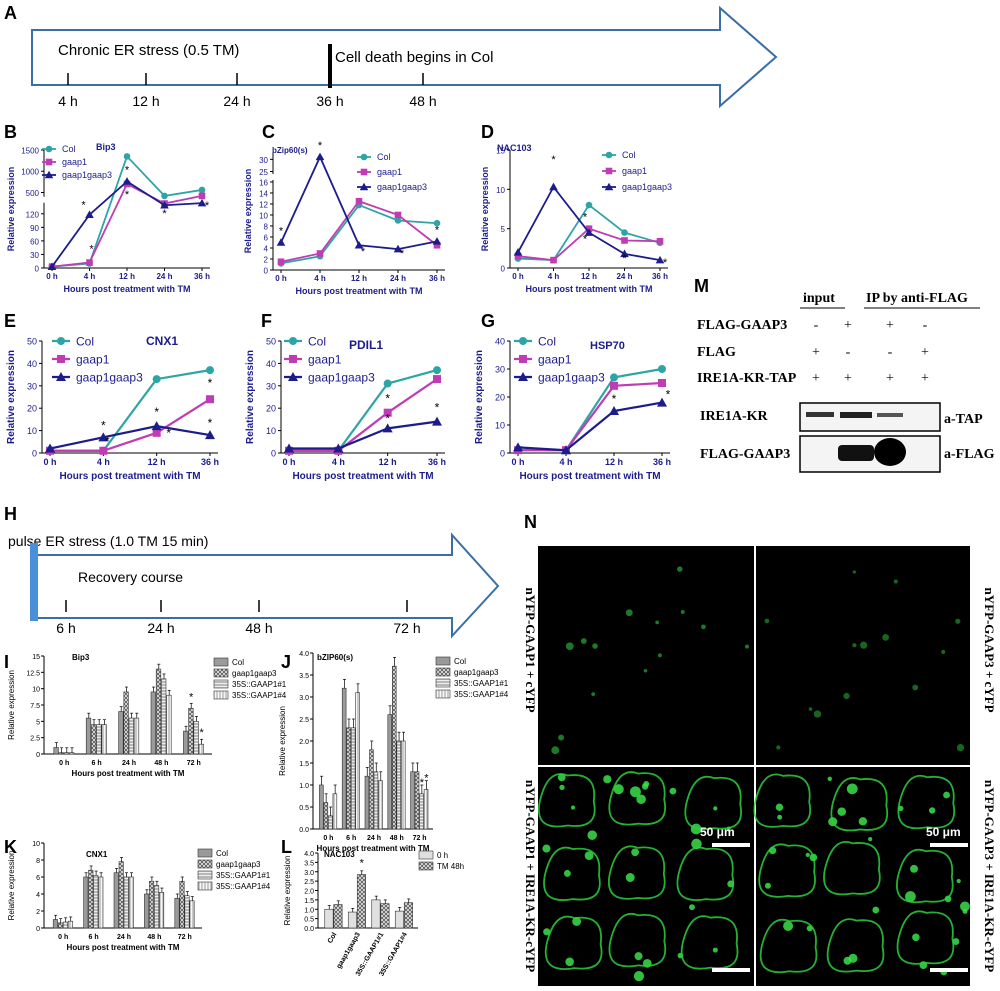  I want to click on x-tick-label: 72 h, so click(194, 763).